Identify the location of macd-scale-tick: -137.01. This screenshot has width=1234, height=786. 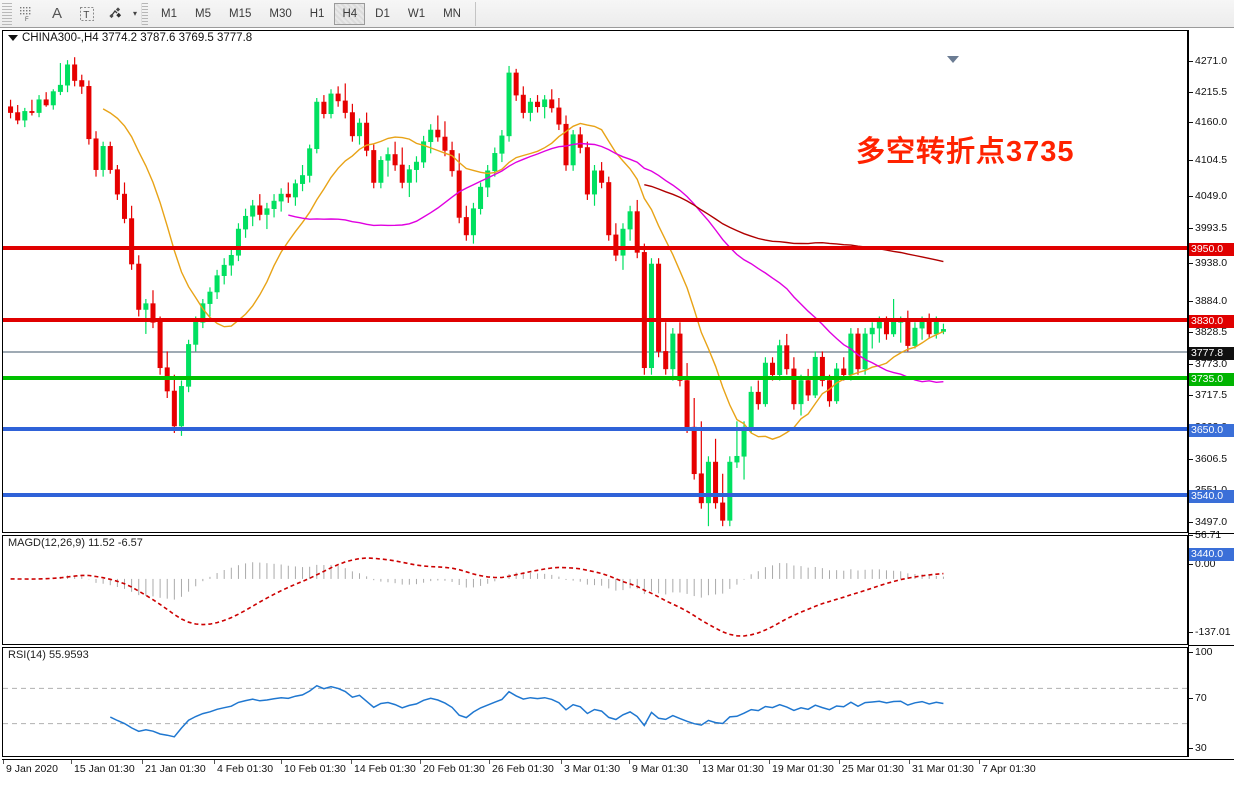
(1210, 632).